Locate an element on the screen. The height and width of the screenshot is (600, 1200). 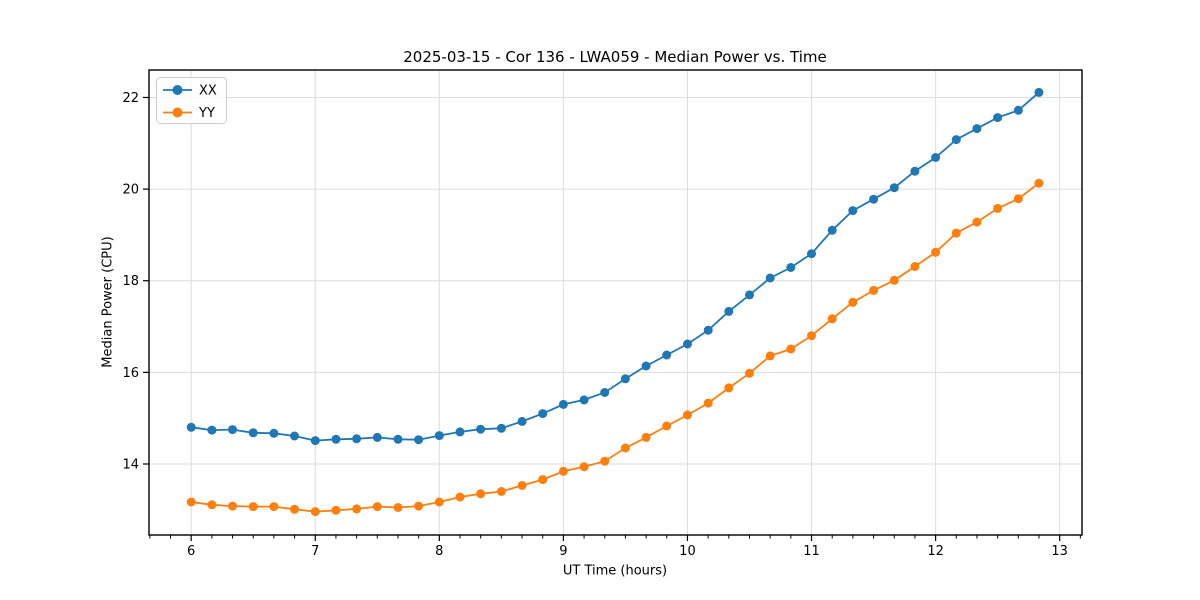
legend-marker-XX is located at coordinates (177, 90).